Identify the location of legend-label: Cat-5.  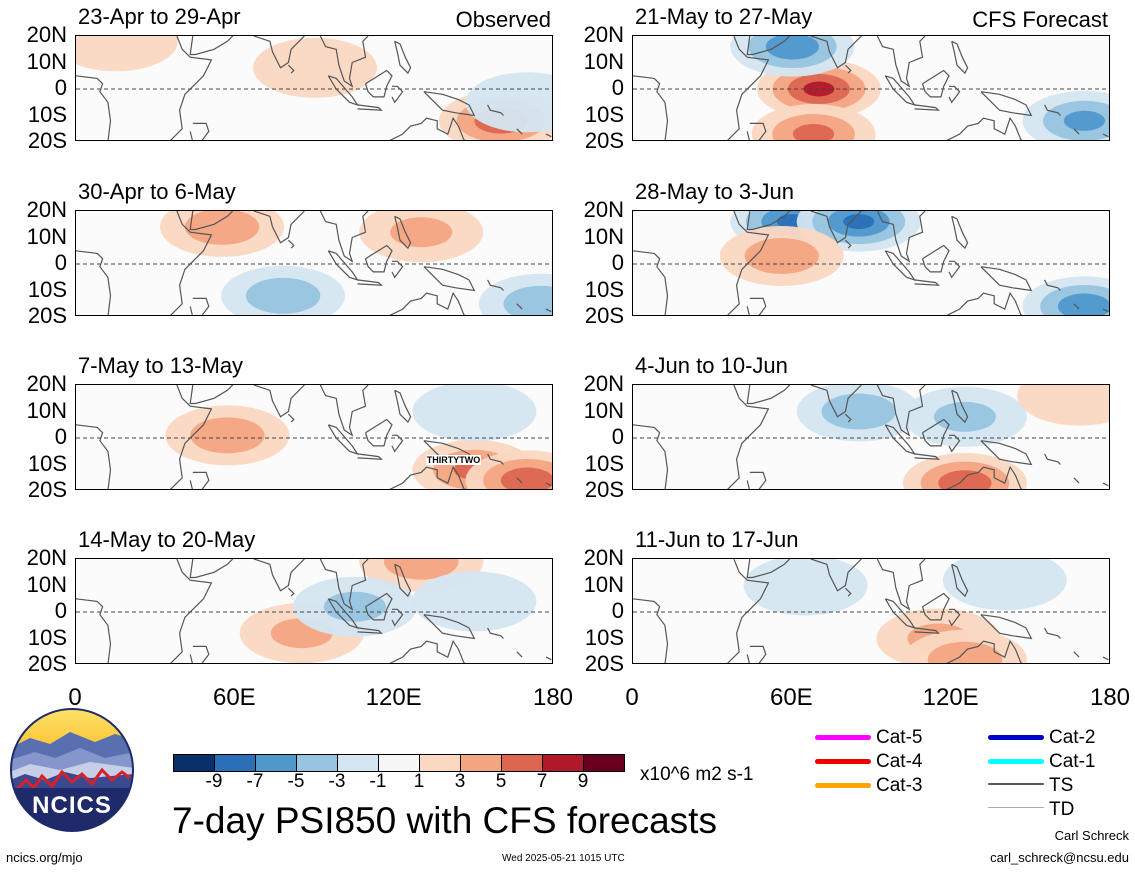
(899, 737).